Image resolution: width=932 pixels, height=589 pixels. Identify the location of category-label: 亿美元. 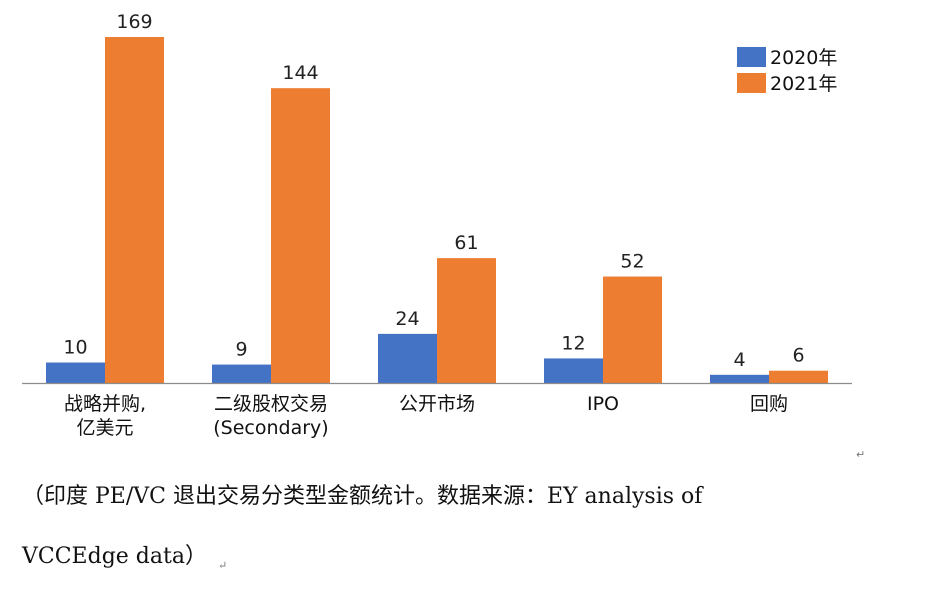
(104, 428).